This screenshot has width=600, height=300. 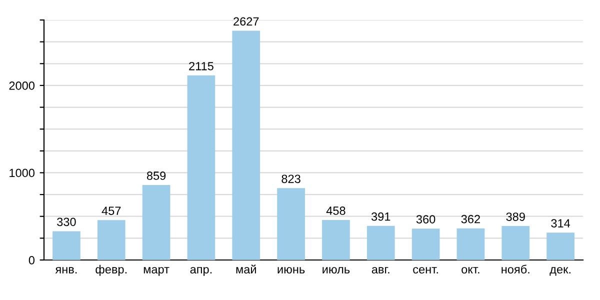 What do you see at coordinates (336, 270) in the screenshot?
I see `x-tick-label: июль` at bounding box center [336, 270].